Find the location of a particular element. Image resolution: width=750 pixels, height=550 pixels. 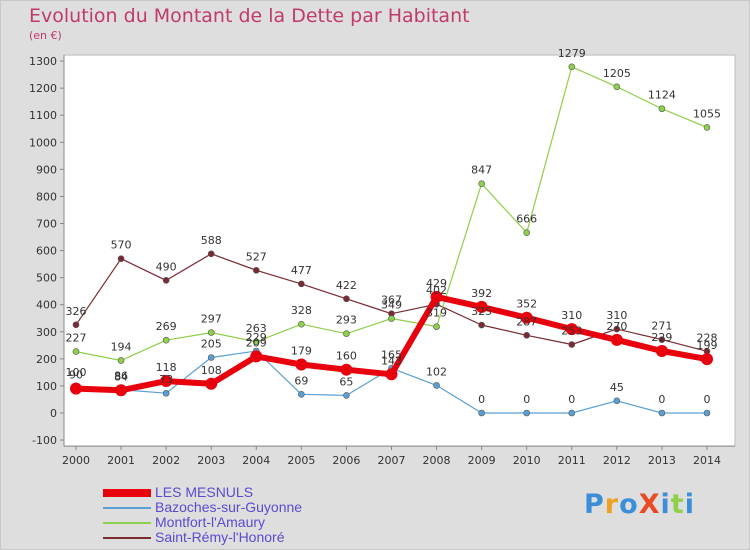

data-label: 86 is located at coordinates (121, 376).